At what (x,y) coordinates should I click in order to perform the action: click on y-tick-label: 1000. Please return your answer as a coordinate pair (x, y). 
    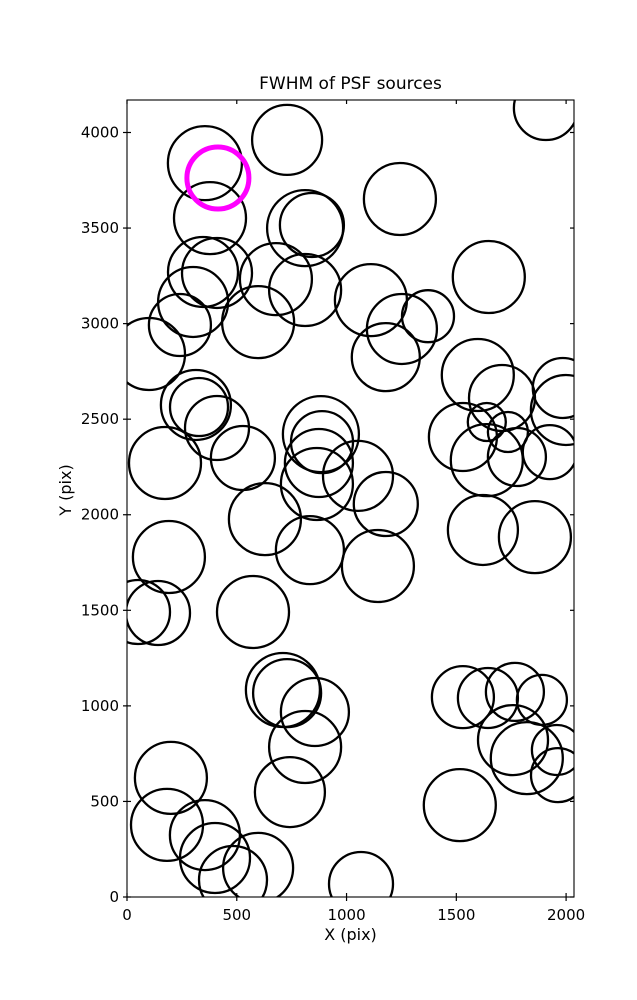
    Looking at the image, I should click on (100, 706).